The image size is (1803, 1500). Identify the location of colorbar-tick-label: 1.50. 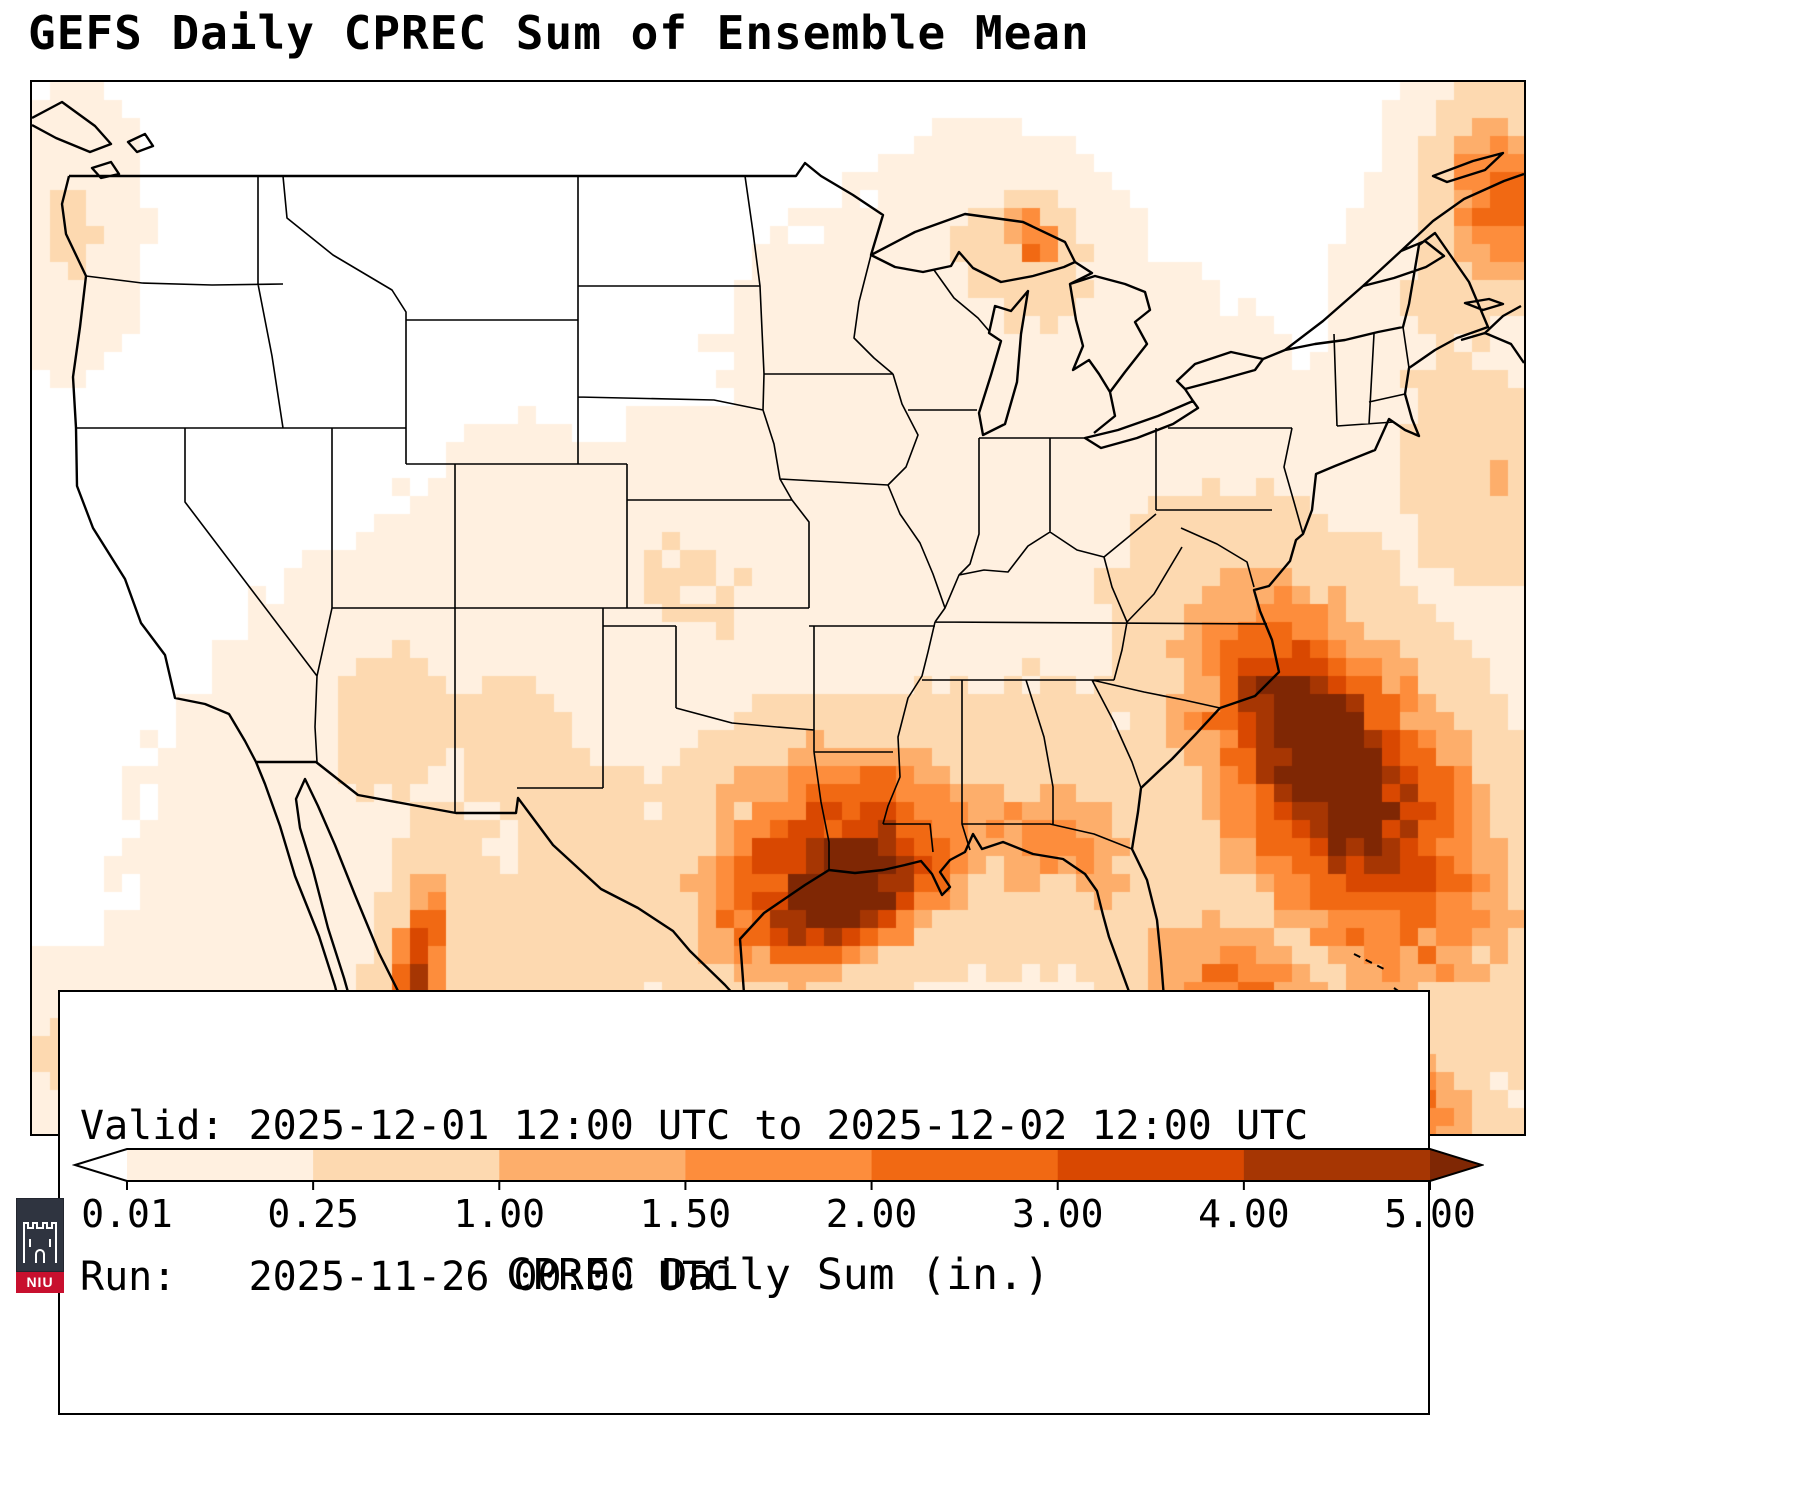
(685, 1214).